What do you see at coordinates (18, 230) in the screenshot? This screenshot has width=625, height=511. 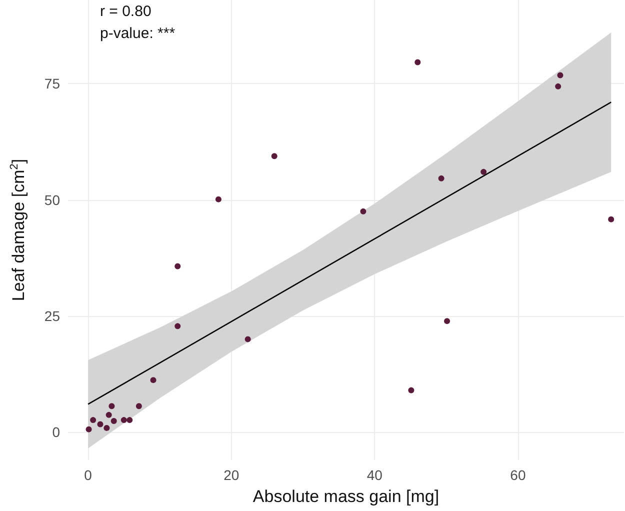 I see `y-axis-title: Leaf damage [cm2]` at bounding box center [18, 230].